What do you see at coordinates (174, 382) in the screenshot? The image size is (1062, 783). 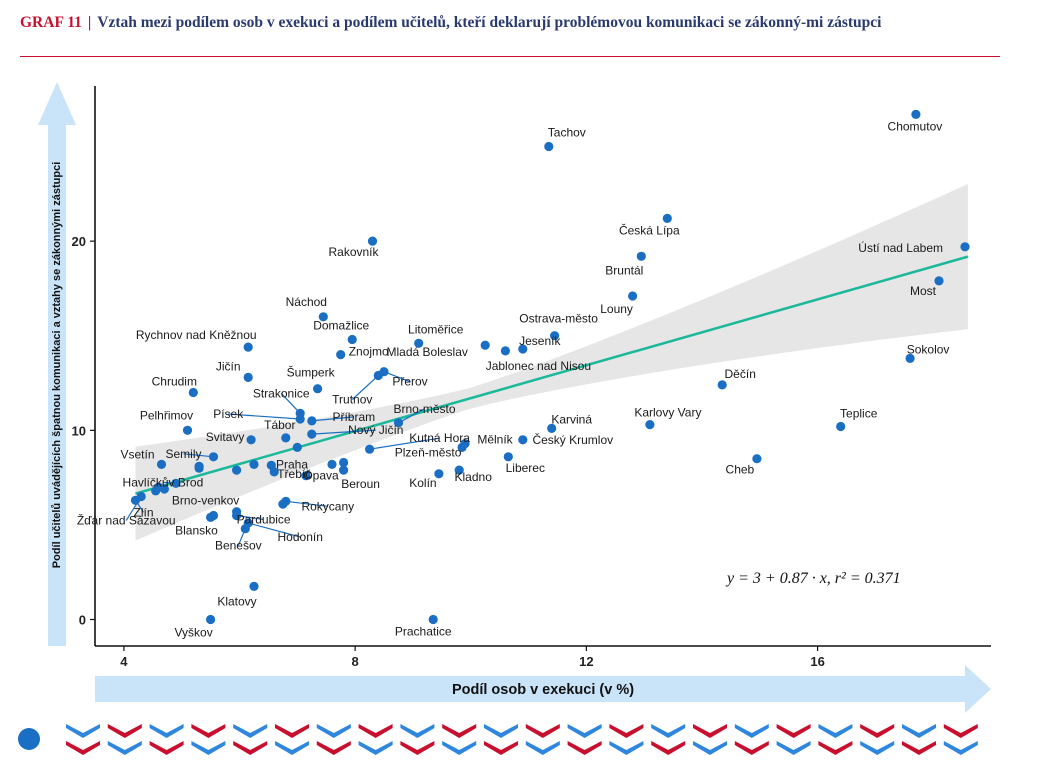 I see `label-chrudim: Chrudim` at bounding box center [174, 382].